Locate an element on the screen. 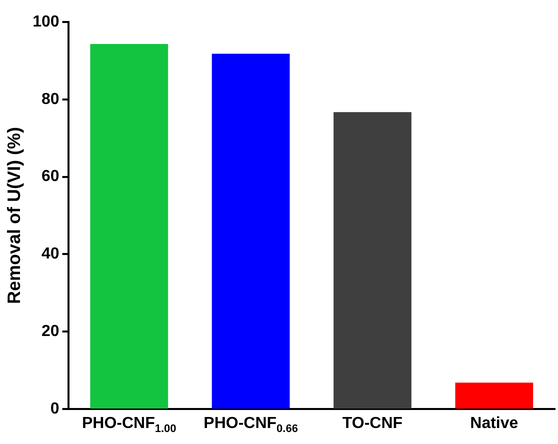  y-axis-title: Removal of U(VI) (%) is located at coordinates (14, 215).